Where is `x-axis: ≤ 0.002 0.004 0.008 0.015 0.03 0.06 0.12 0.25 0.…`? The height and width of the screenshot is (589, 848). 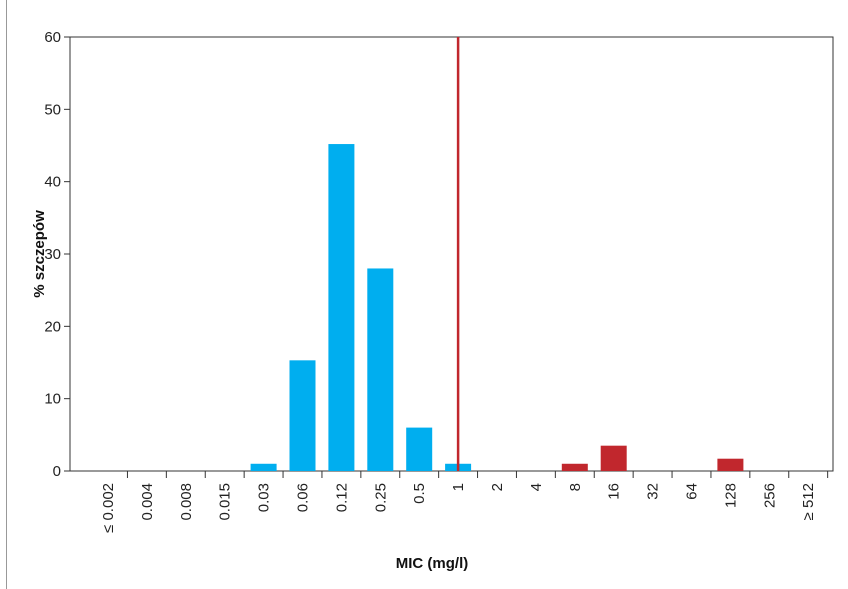 x-axis: ≤ 0.002 0.004 0.008 0.015 0.03 0.06 0.12 0.25 0.… is located at coordinates (464, 502).